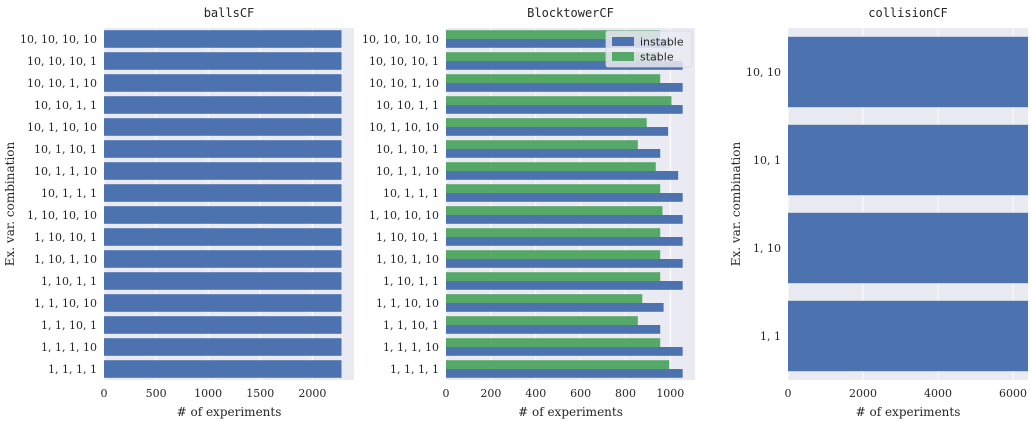 This screenshot has height=421, width=1031. I want to click on y-tick-label: 10, 1, 10, 10, so click(404, 127).